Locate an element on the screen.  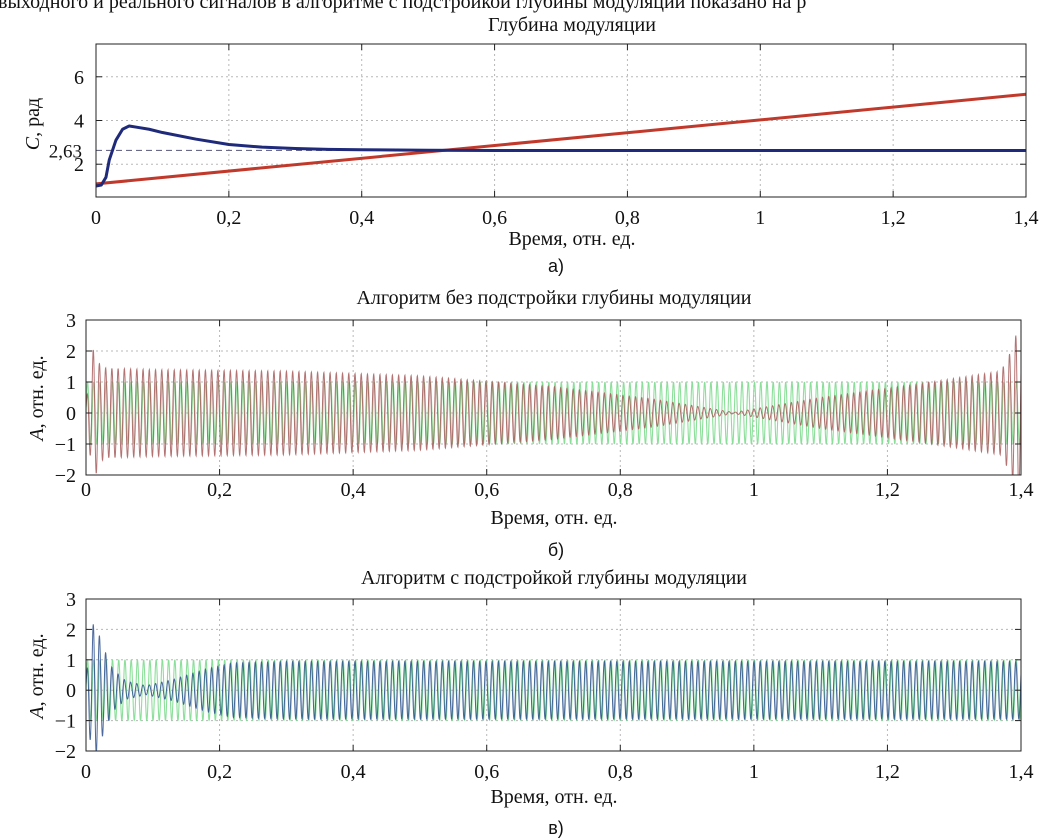
panel-c-label: в) is located at coordinates (556, 828).